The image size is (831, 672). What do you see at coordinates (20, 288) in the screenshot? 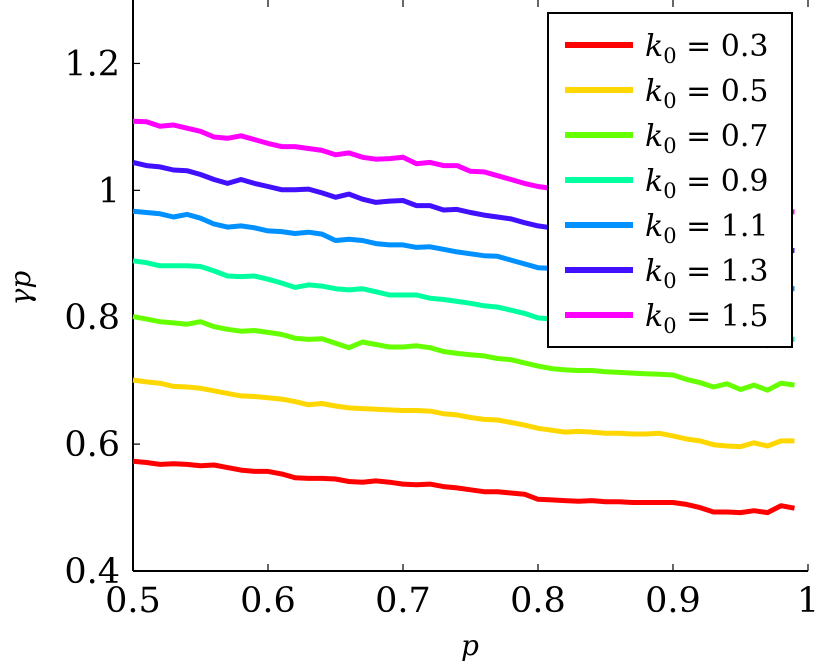
I see `y-axis-title: γp` at bounding box center [20, 288].